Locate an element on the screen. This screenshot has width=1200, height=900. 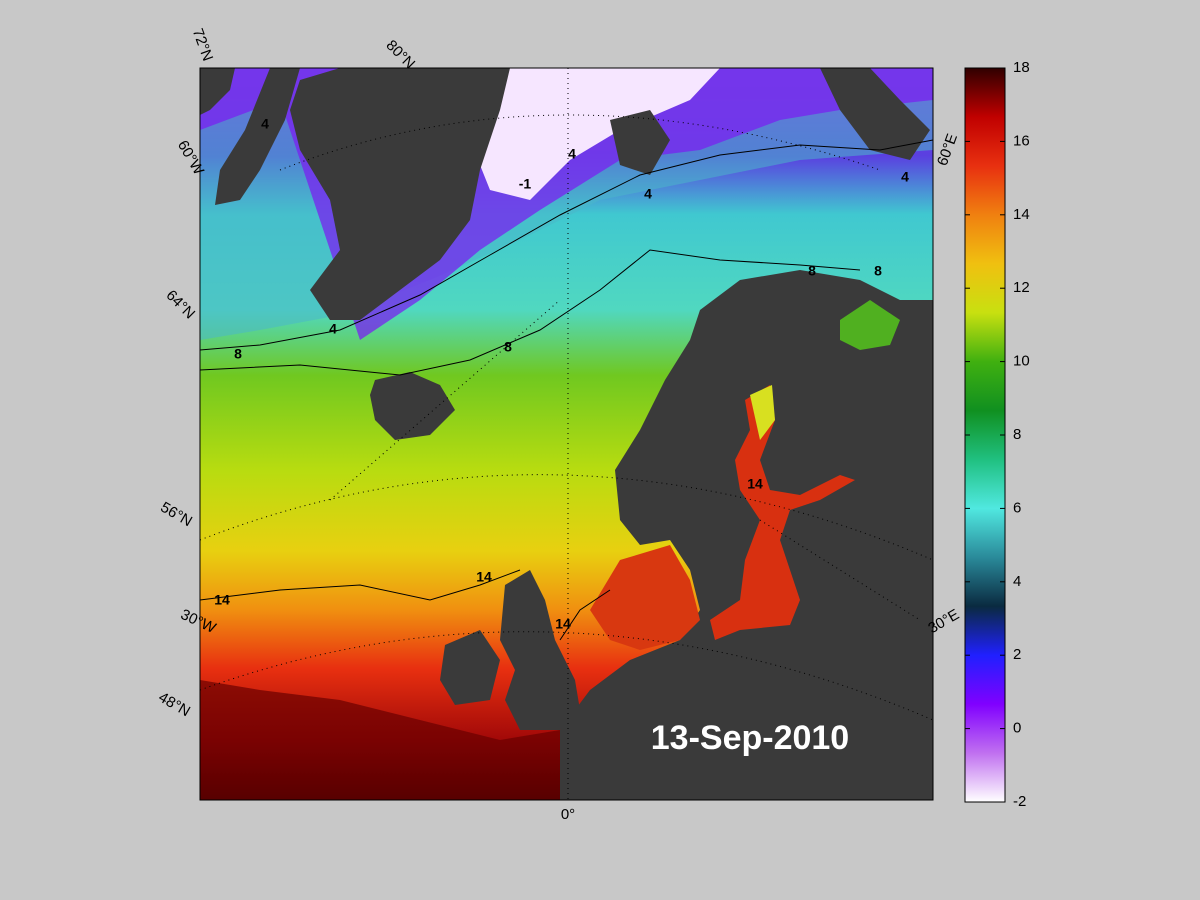
tick-label: 6 is located at coordinates (1017, 507).